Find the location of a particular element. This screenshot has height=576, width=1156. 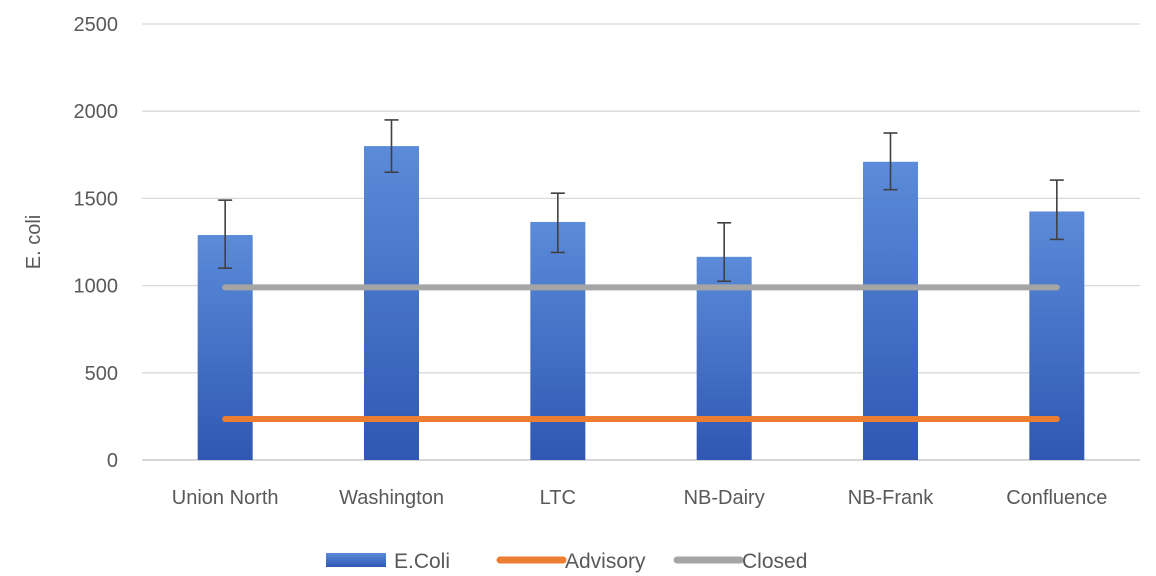

legend-item-e-coli: E.Coli is located at coordinates (388, 561).